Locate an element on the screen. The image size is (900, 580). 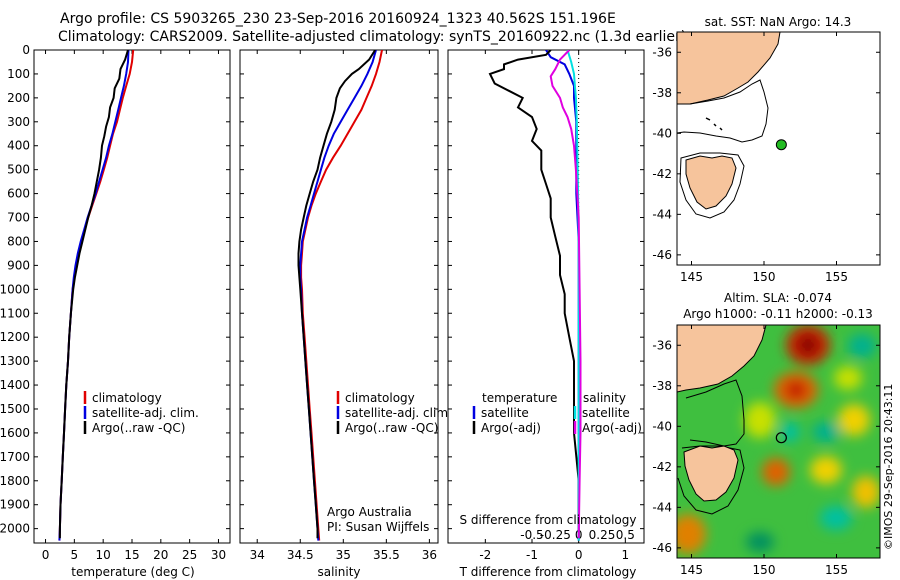
s-tick-label: 0.5 is located at coordinates (625, 535).